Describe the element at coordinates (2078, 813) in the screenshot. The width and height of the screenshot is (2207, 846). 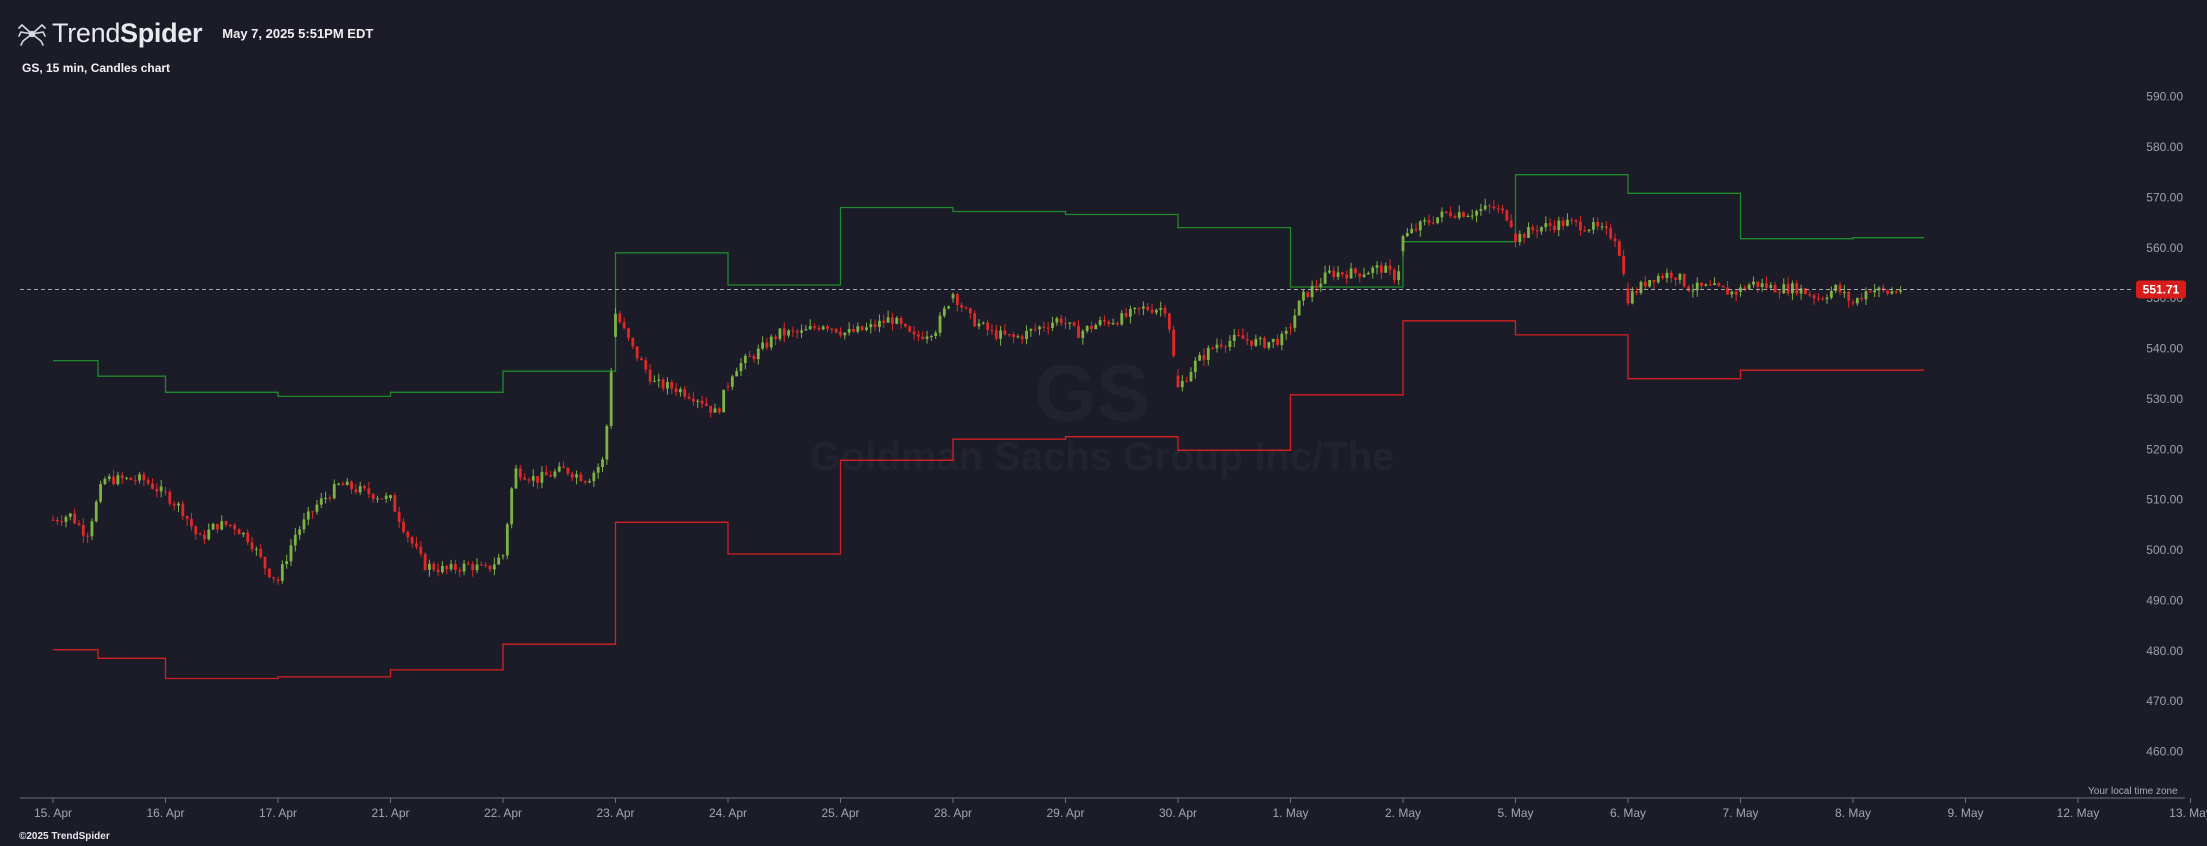
I see `x-tick-label: 12. May` at that location.